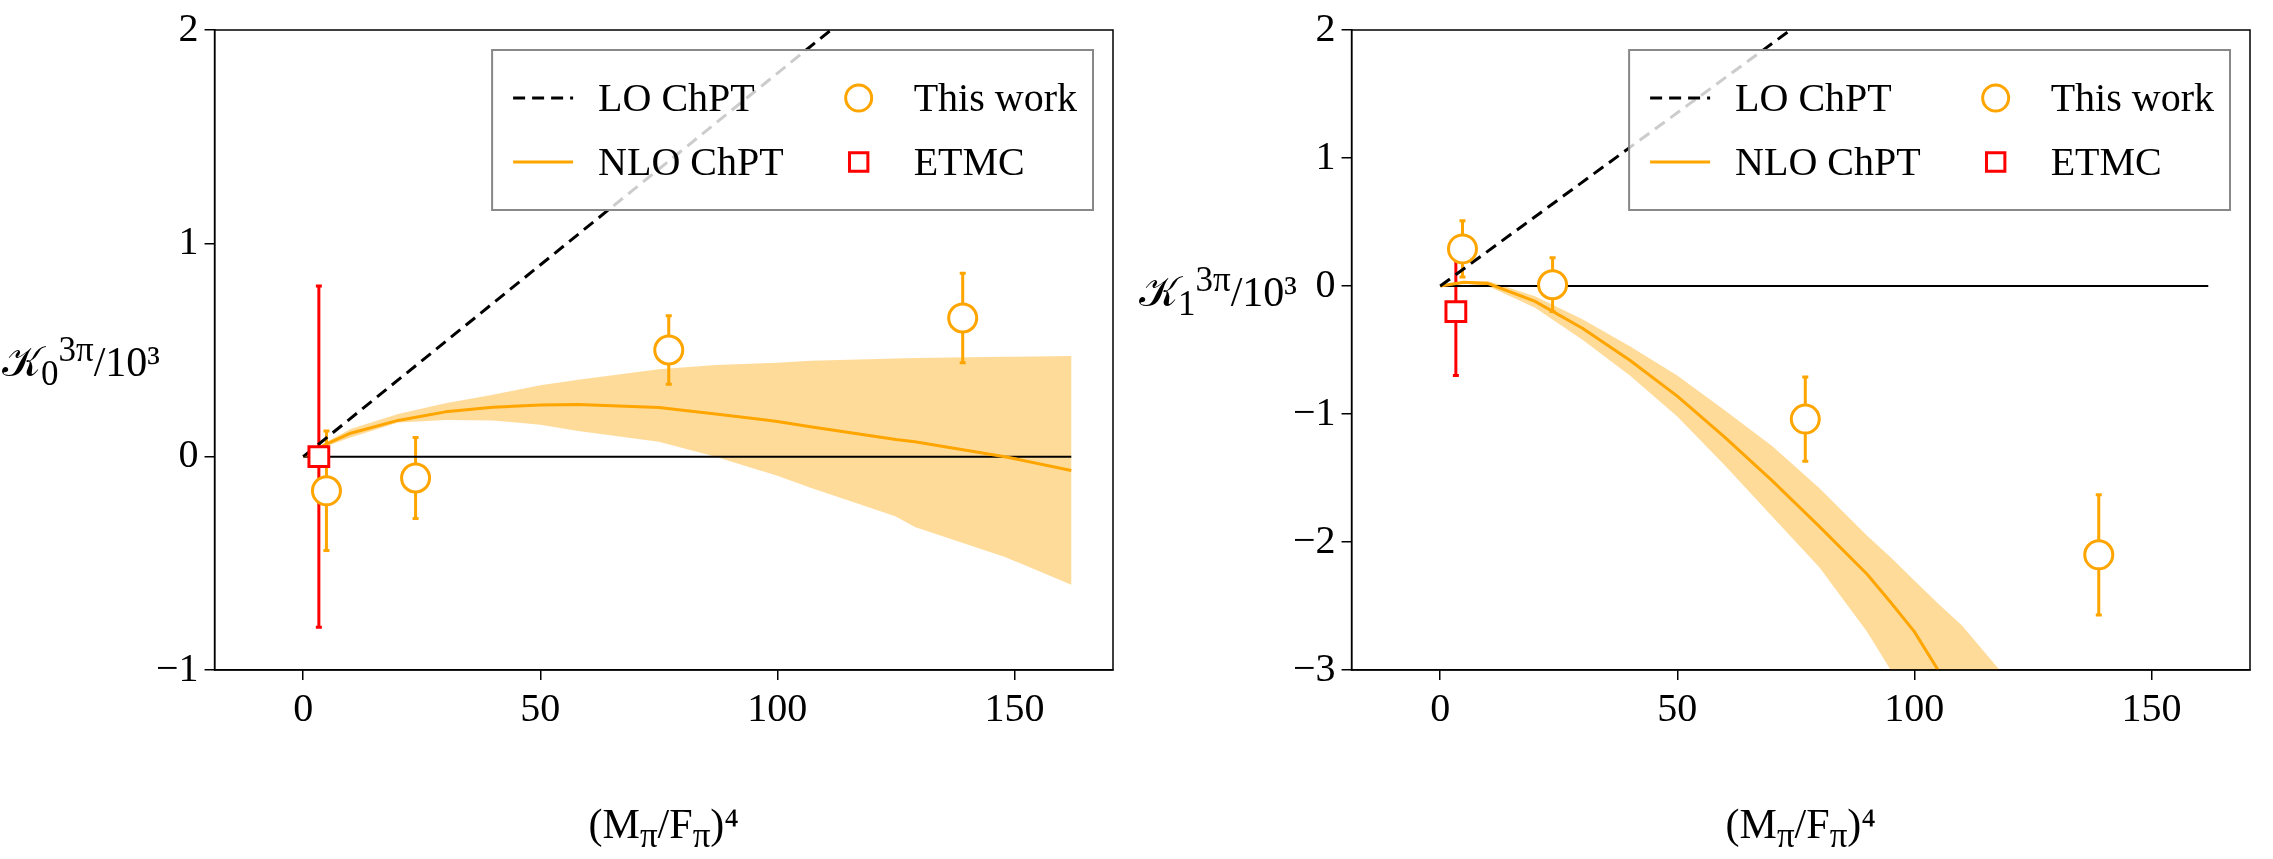 This screenshot has width=2273, height=859. Describe the element at coordinates (81, 362) in the screenshot. I see `y-axis-title: 𝒦$_{0}$$^{3π}$/10³` at that location.